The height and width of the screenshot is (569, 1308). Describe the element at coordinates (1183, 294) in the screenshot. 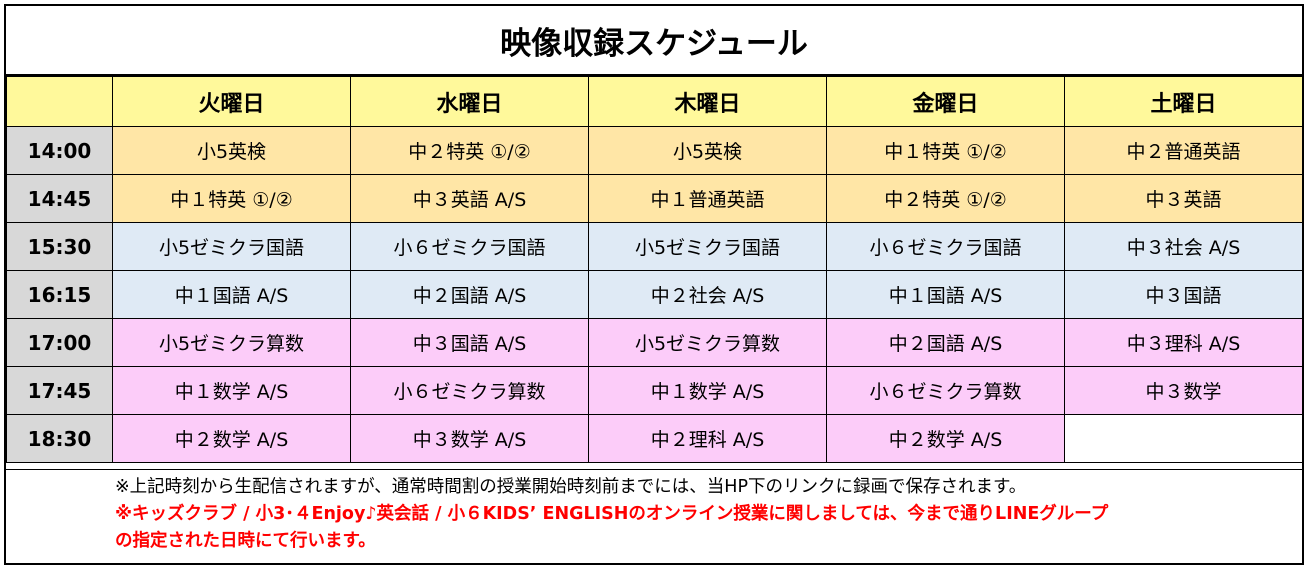

I see `class-cell: 中３国語` at that location.